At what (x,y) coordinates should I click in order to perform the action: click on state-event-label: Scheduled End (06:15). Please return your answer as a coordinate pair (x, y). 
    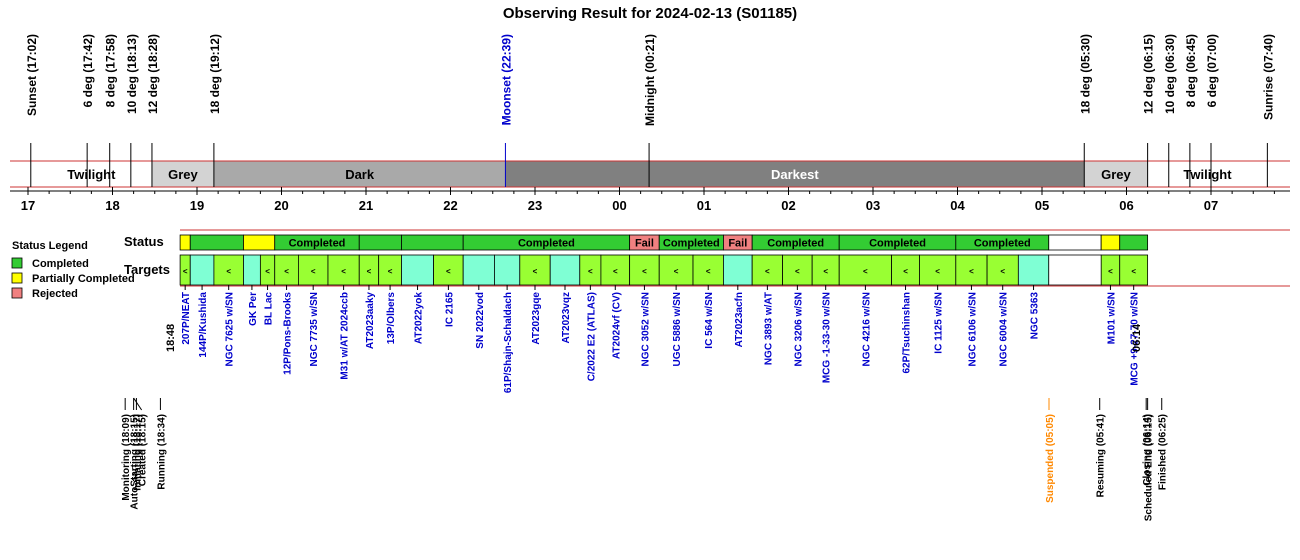
    Looking at the image, I should click on (1149, 467).